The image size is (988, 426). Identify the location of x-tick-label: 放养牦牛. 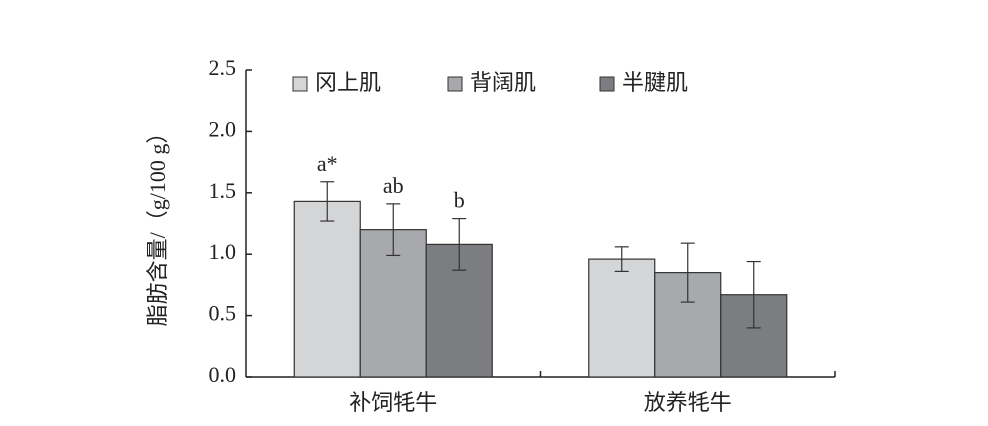
(688, 402).